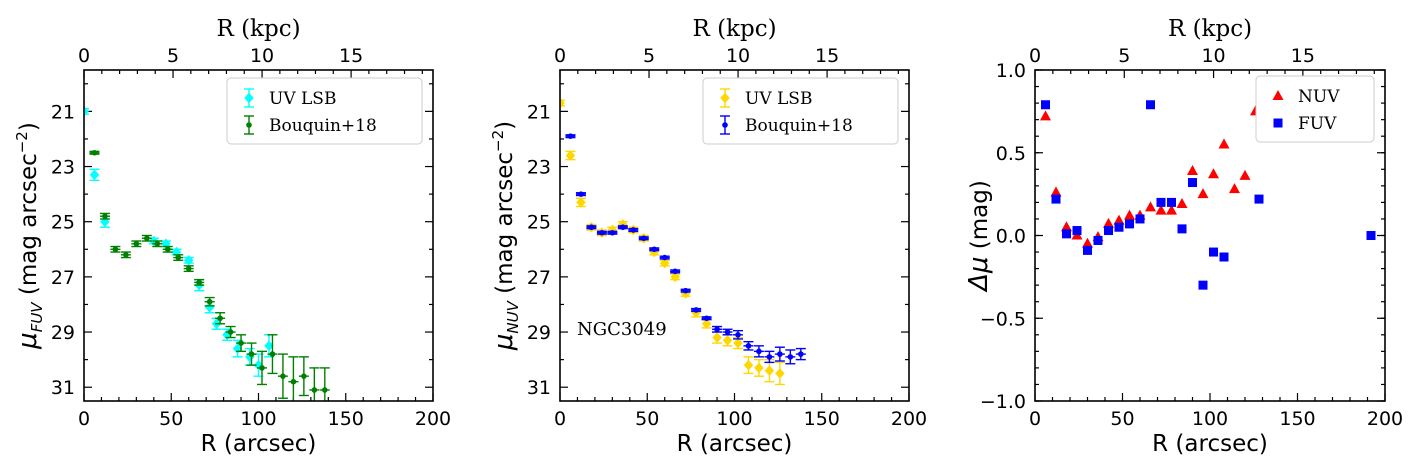 This screenshot has width=1420, height=473. I want to click on y-tick-label: 27, so click(63, 278).